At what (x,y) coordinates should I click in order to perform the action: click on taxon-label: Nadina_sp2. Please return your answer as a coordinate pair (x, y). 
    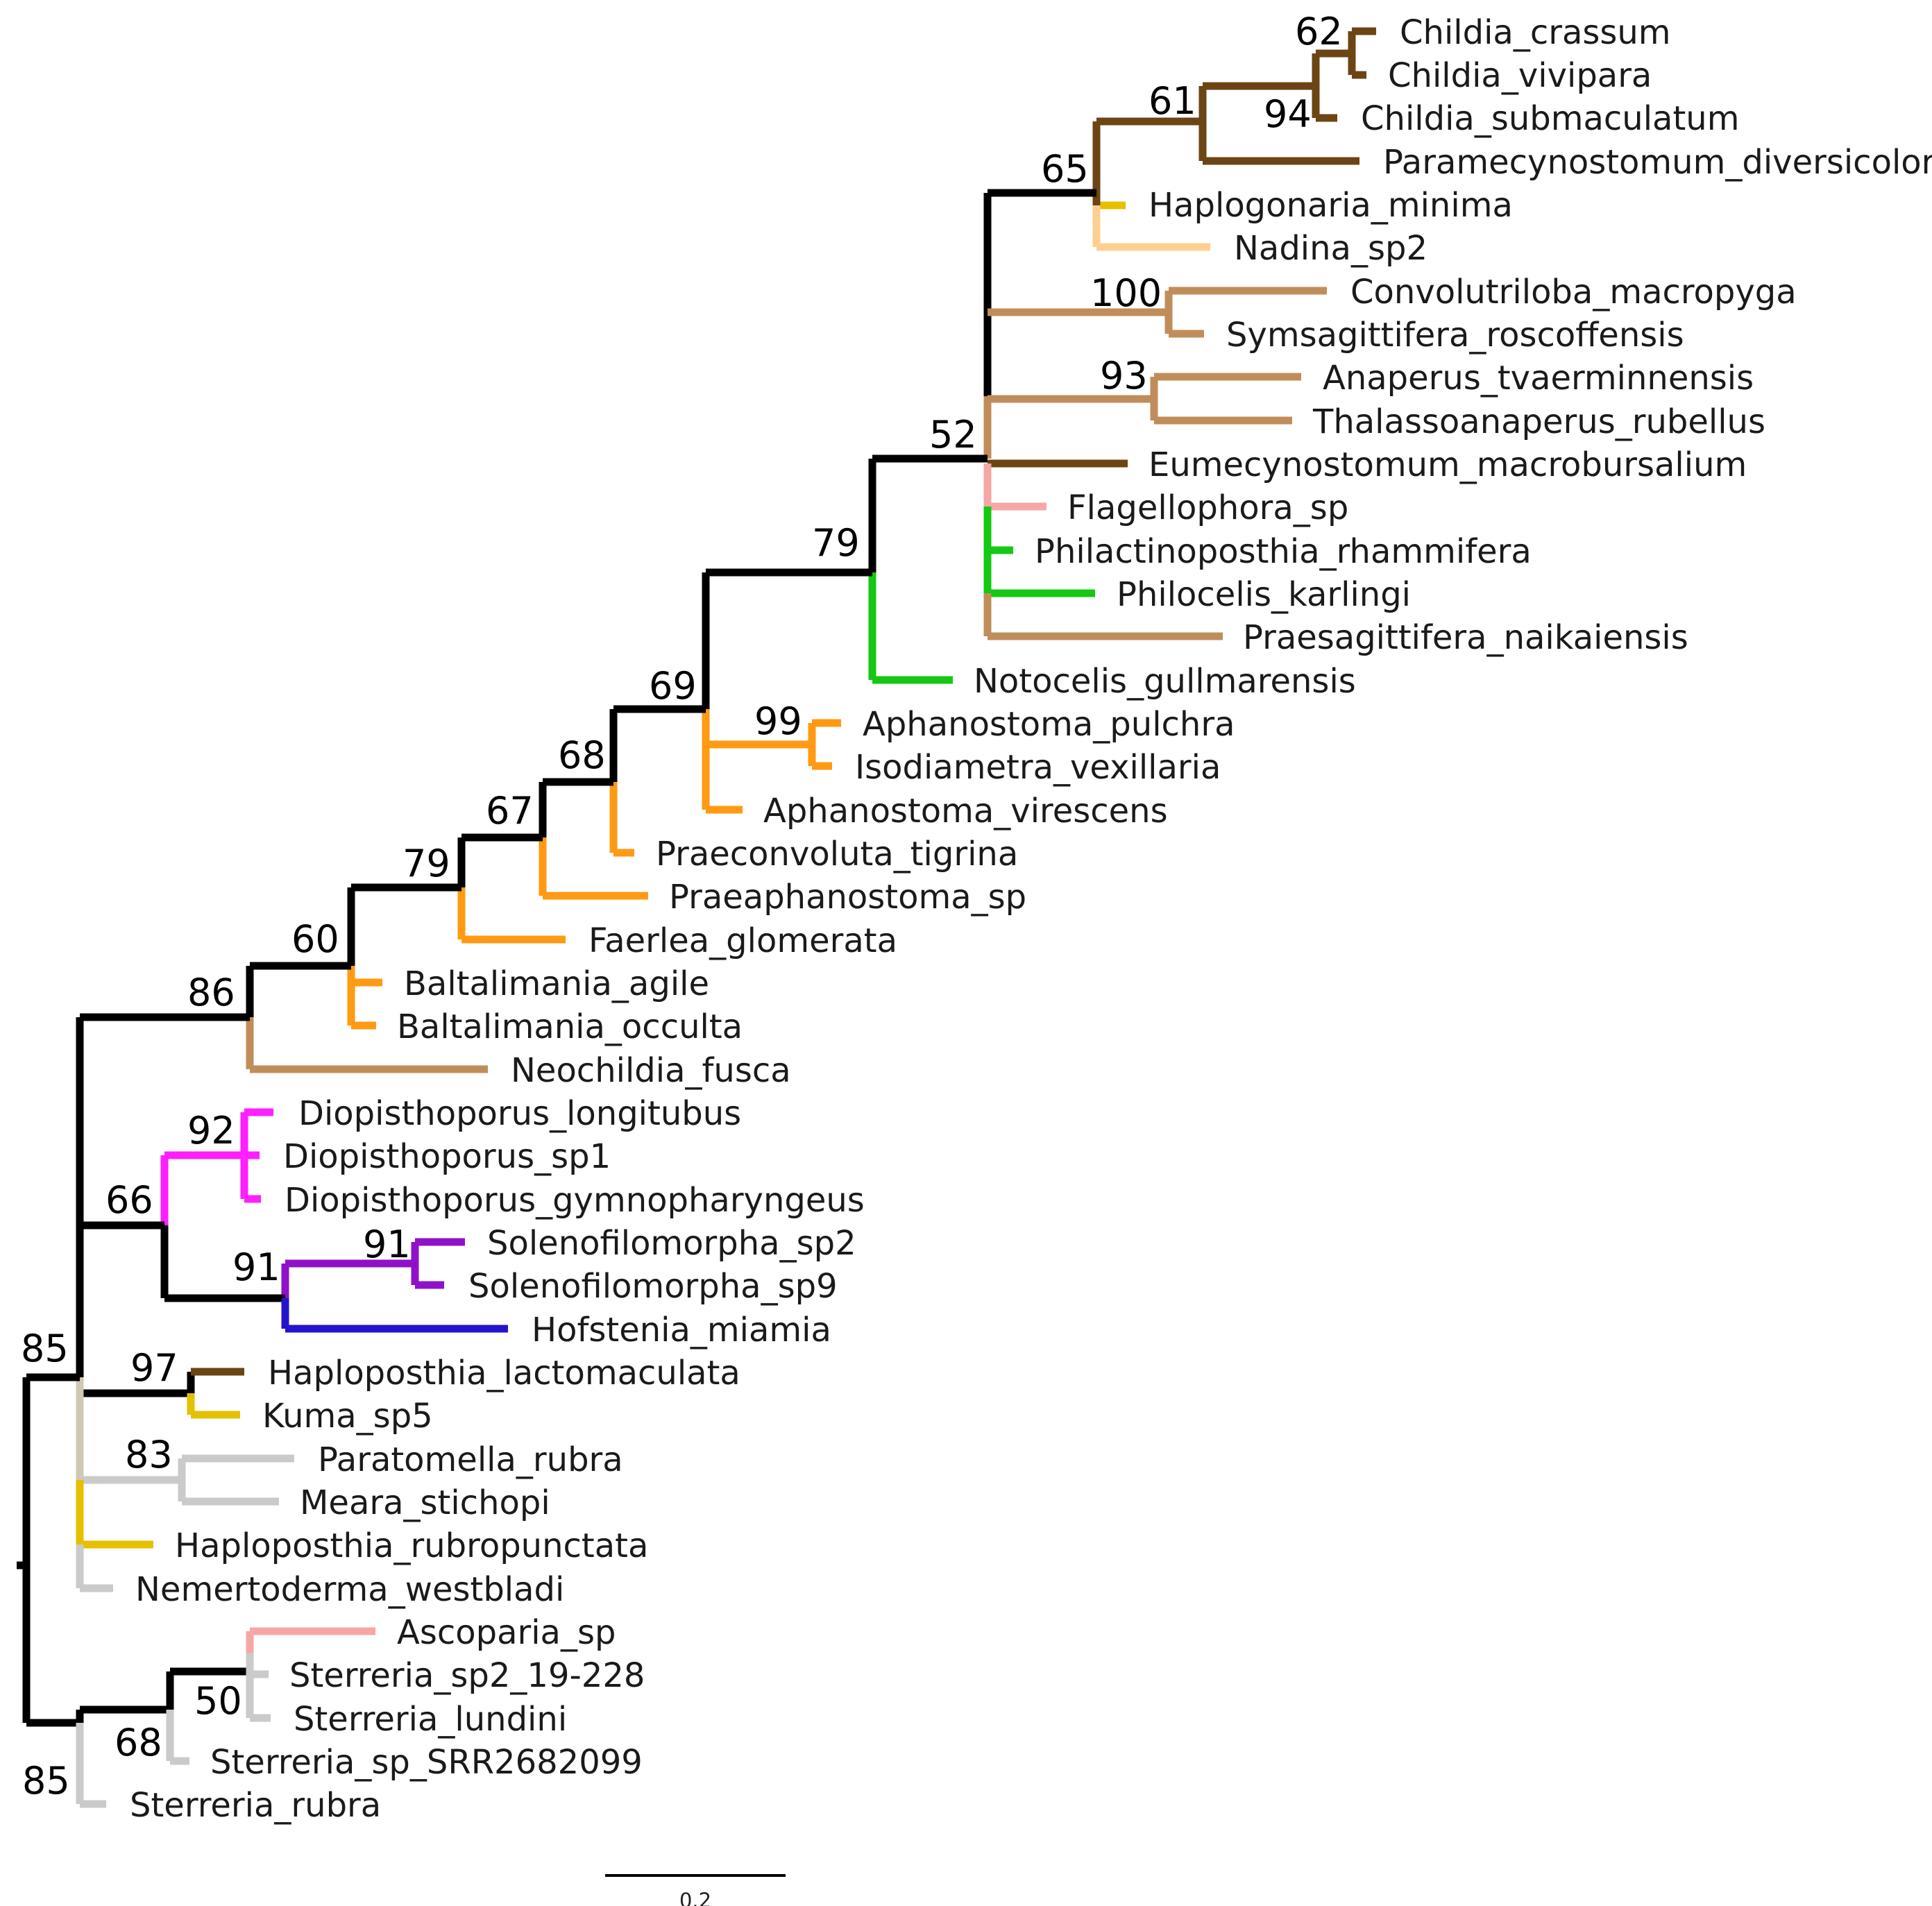
    Looking at the image, I should click on (1330, 248).